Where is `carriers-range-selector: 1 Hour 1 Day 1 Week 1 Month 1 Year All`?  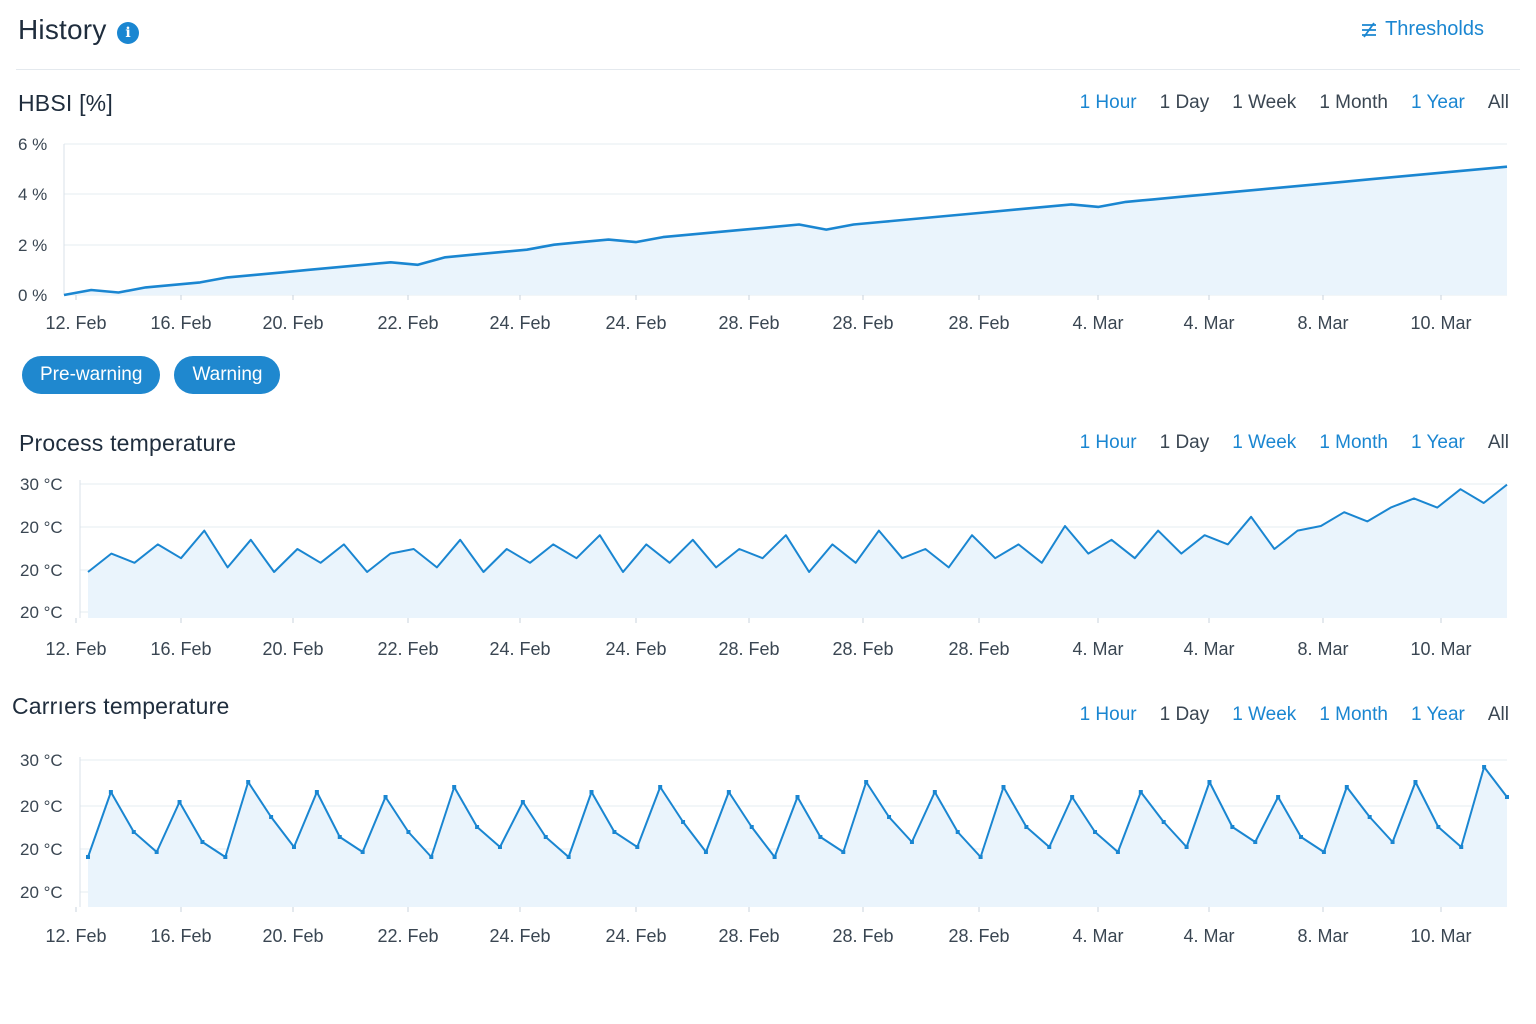 carriers-range-selector: 1 Hour 1 Day 1 Week 1 Month 1 Year All is located at coordinates (1283, 715).